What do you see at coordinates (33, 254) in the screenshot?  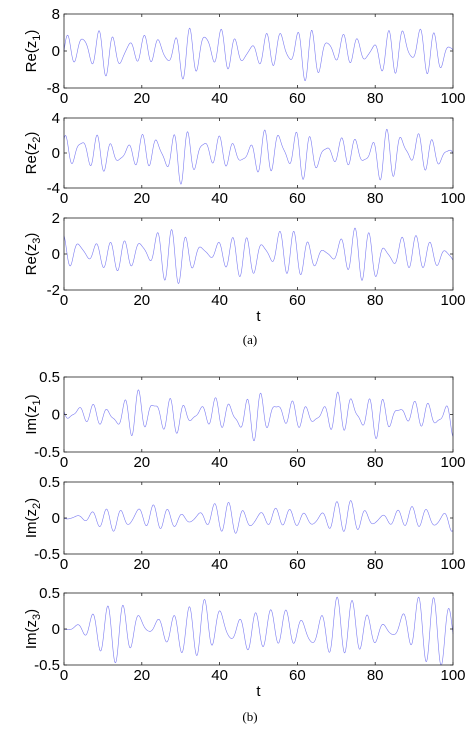 I see `y-axis-label: Re(z3)` at bounding box center [33, 254].